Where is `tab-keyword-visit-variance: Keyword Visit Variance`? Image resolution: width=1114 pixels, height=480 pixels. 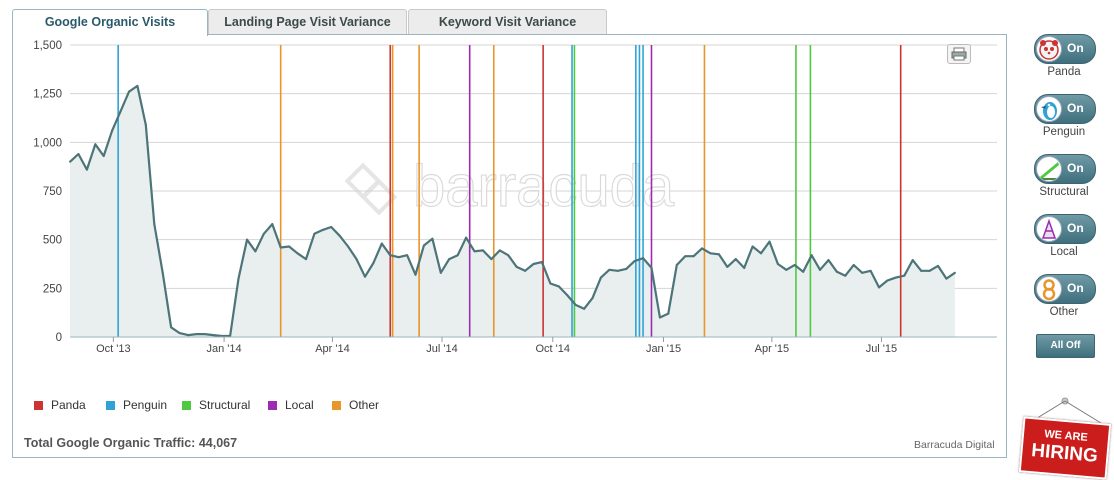 tab-keyword-visit-variance: Keyword Visit Variance is located at coordinates (507, 21).